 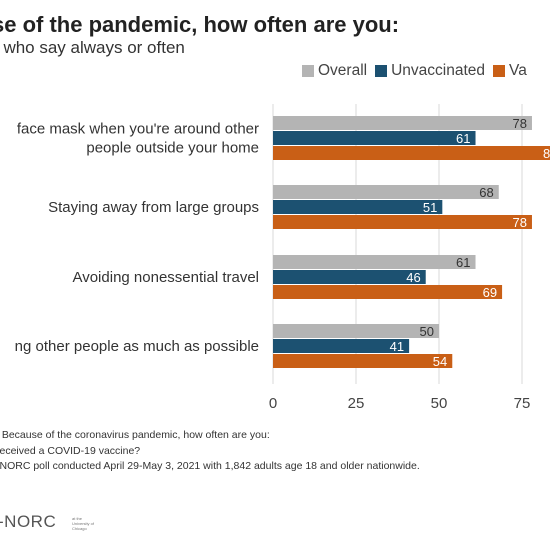 What do you see at coordinates (172, 148) in the screenshot?
I see `category-label-0-1: people outside your home` at bounding box center [172, 148].